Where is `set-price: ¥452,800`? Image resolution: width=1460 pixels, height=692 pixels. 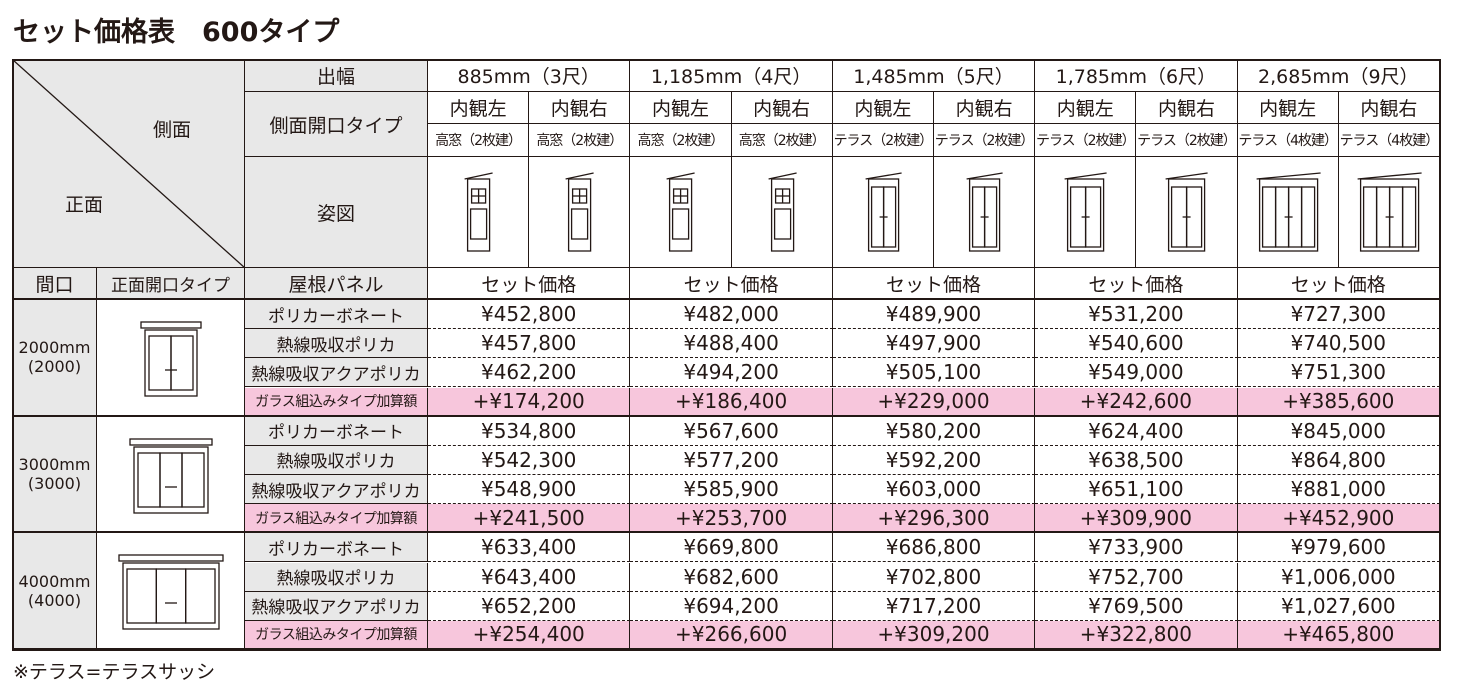 set-price: ¥452,800 is located at coordinates (529, 315).